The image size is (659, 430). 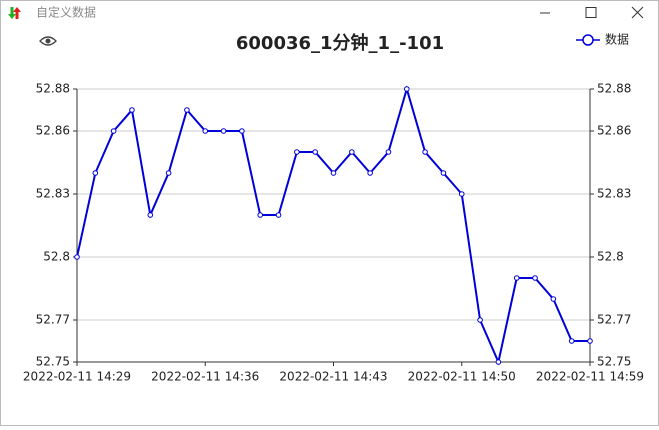 I want to click on app-icon, so click(x=14, y=13).